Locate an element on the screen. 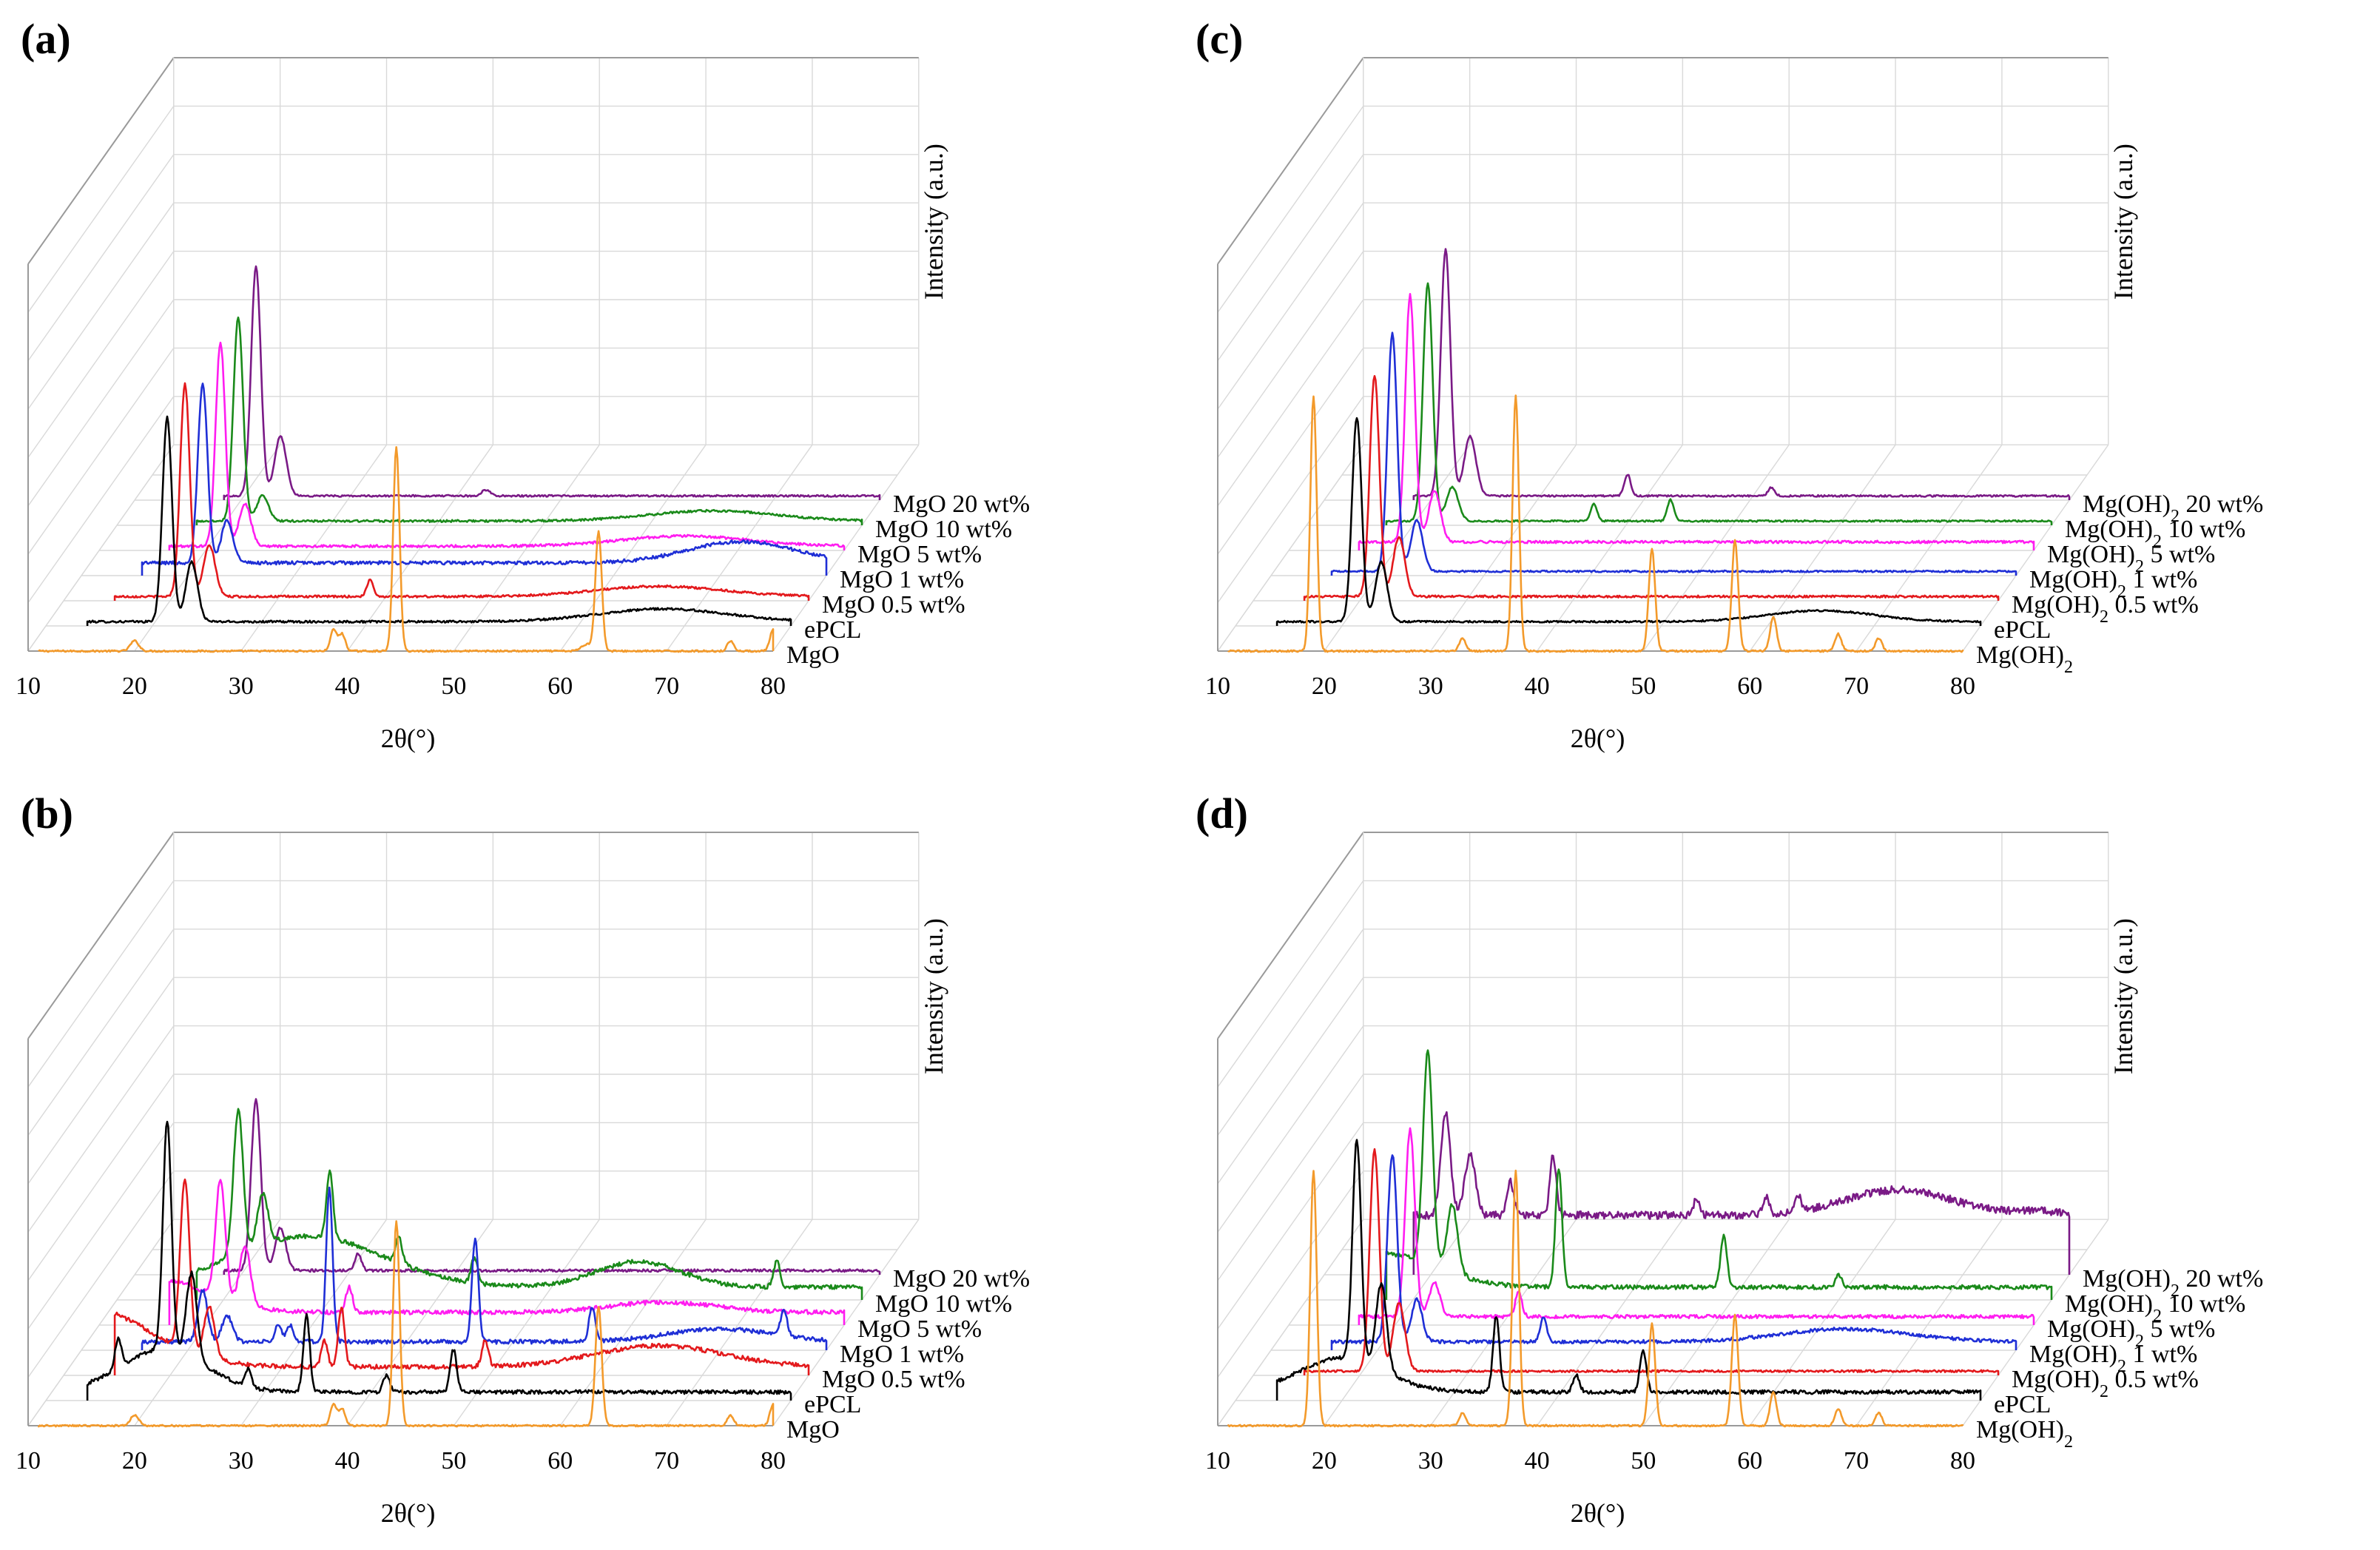 The width and height of the screenshot is (2380, 1550). series-label: Mg(OH)2 0.5 wt% is located at coordinates (2106, 609).